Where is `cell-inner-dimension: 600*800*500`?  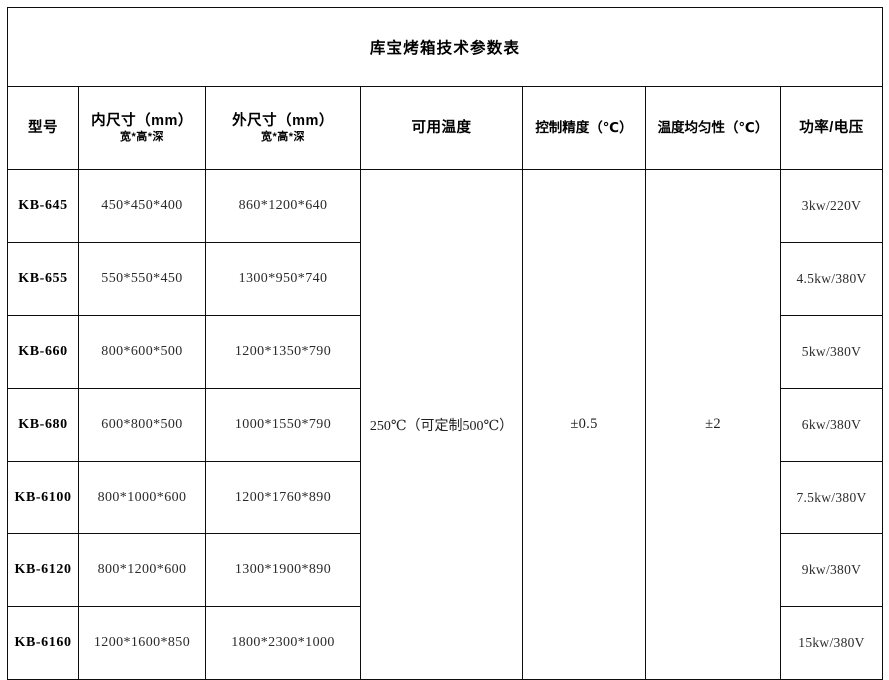 cell-inner-dimension: 600*800*500 is located at coordinates (142, 424).